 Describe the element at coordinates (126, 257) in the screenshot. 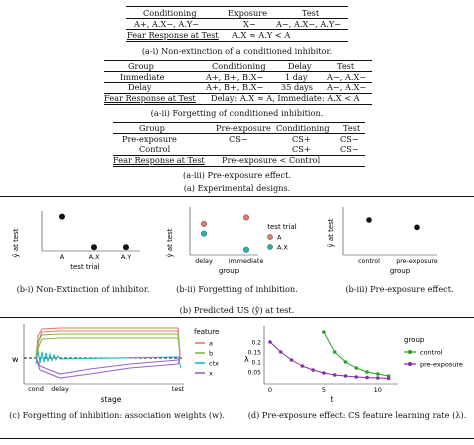

I see `bi-xtick-2: A.Y` at that location.